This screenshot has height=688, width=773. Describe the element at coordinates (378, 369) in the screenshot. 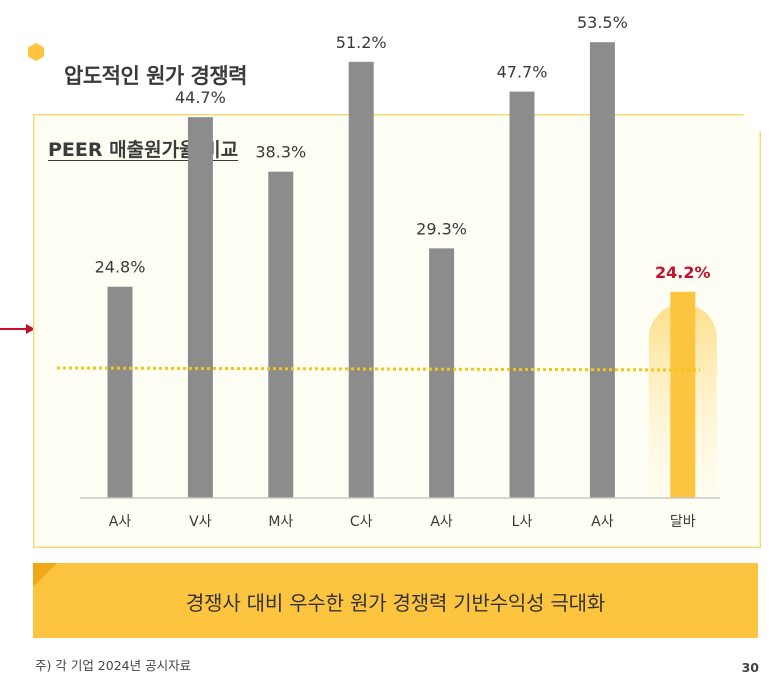

I see `reference-line` at that location.